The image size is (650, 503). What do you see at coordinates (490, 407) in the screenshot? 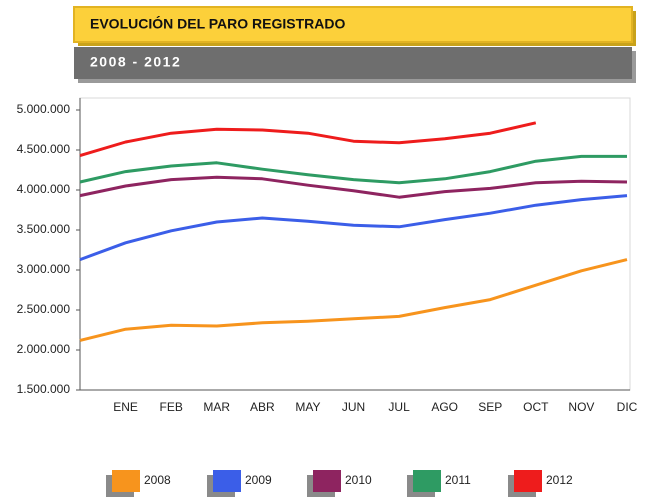
I see `x-tick-label: SEP` at bounding box center [490, 407].